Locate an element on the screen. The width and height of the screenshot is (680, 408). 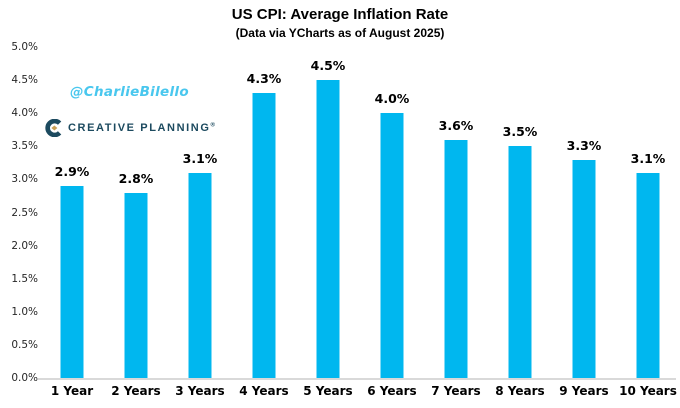
bar-value-label: 2.8% is located at coordinates (136, 178).